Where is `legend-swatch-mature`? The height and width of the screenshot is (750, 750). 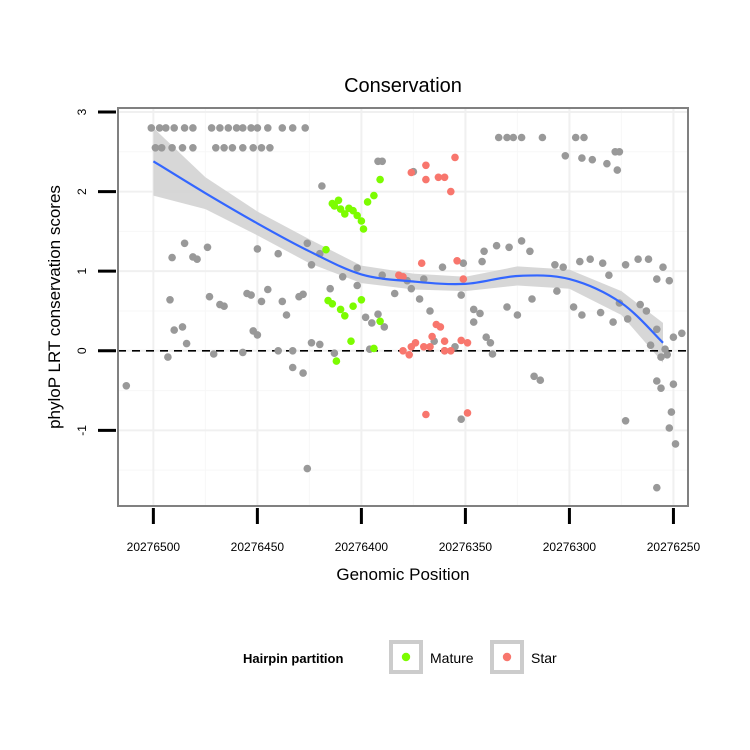
legend-swatch-mature is located at coordinates (406, 657).